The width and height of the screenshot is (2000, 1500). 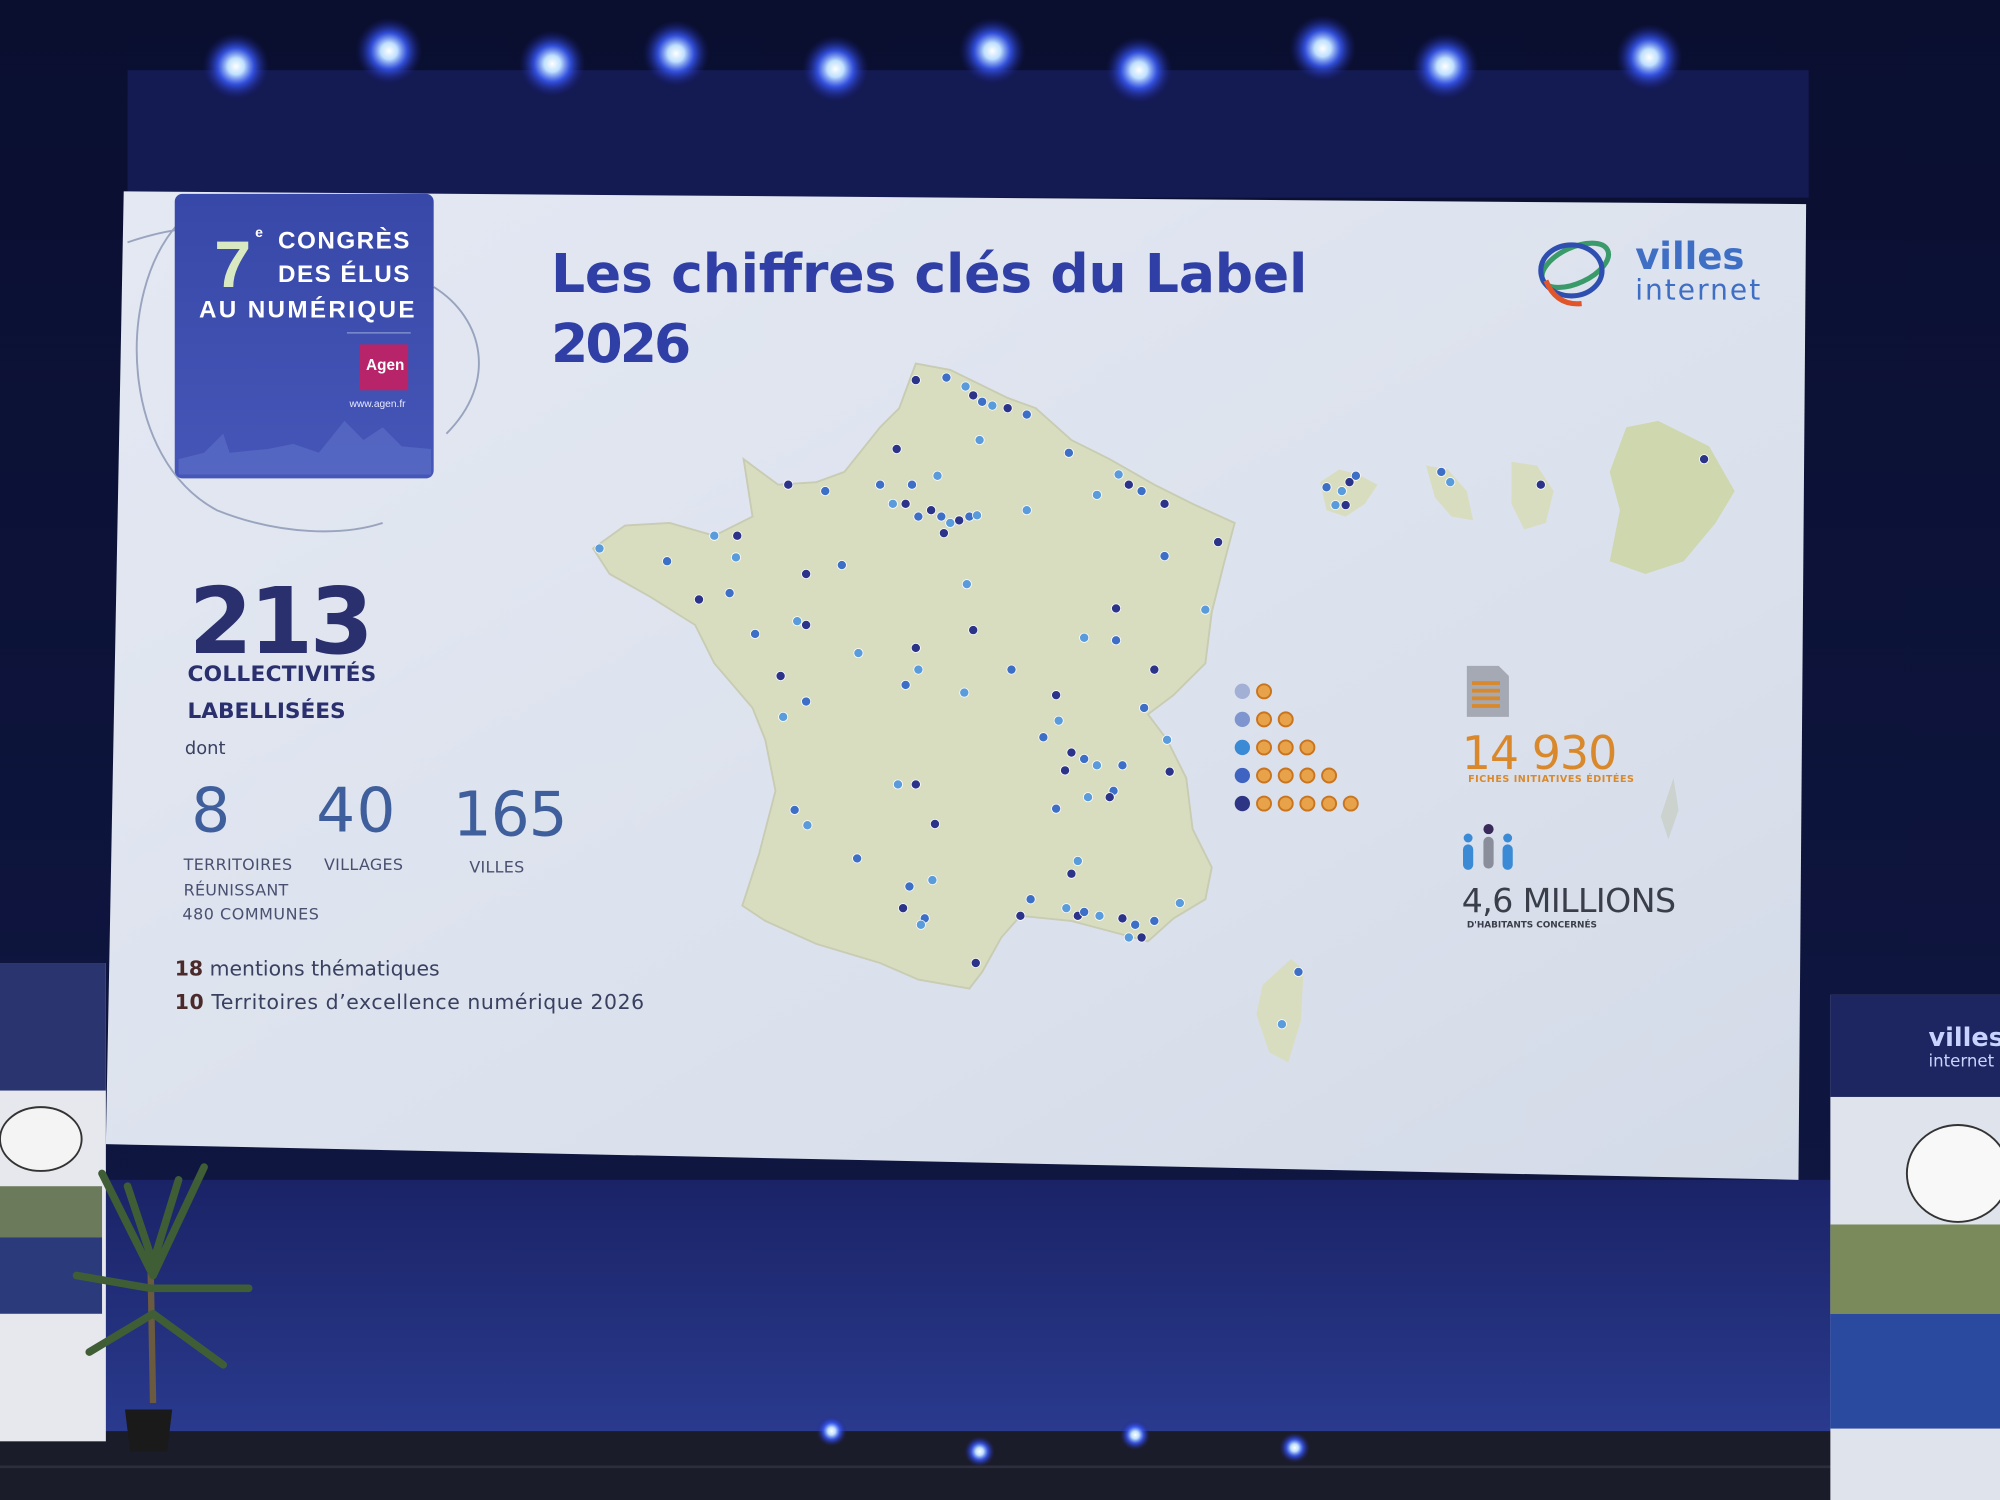 What do you see at coordinates (968, 134) in the screenshot?
I see `lighting-truss` at bounding box center [968, 134].